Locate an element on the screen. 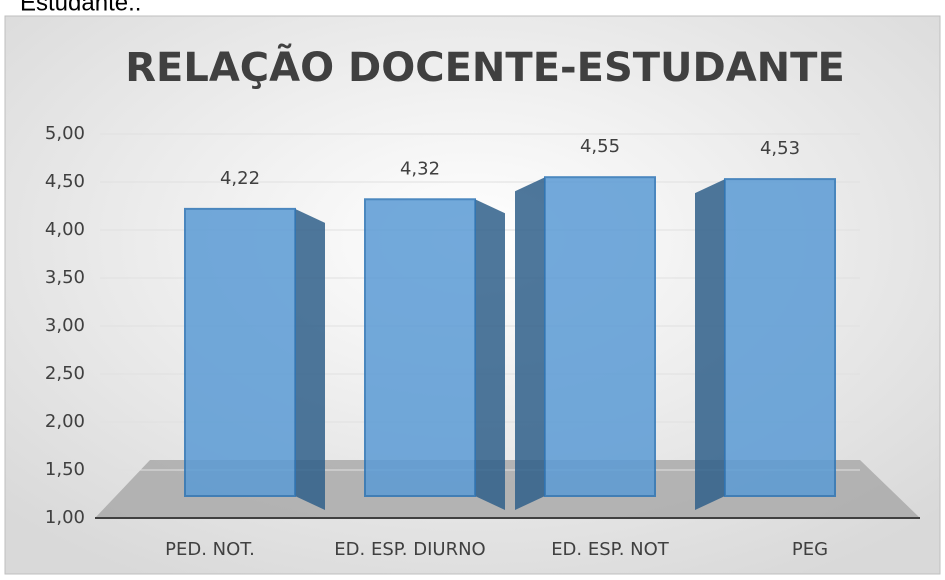 This screenshot has width=945, height=580. x-tick-label: ED. ESP. DIURNO is located at coordinates (409, 549).